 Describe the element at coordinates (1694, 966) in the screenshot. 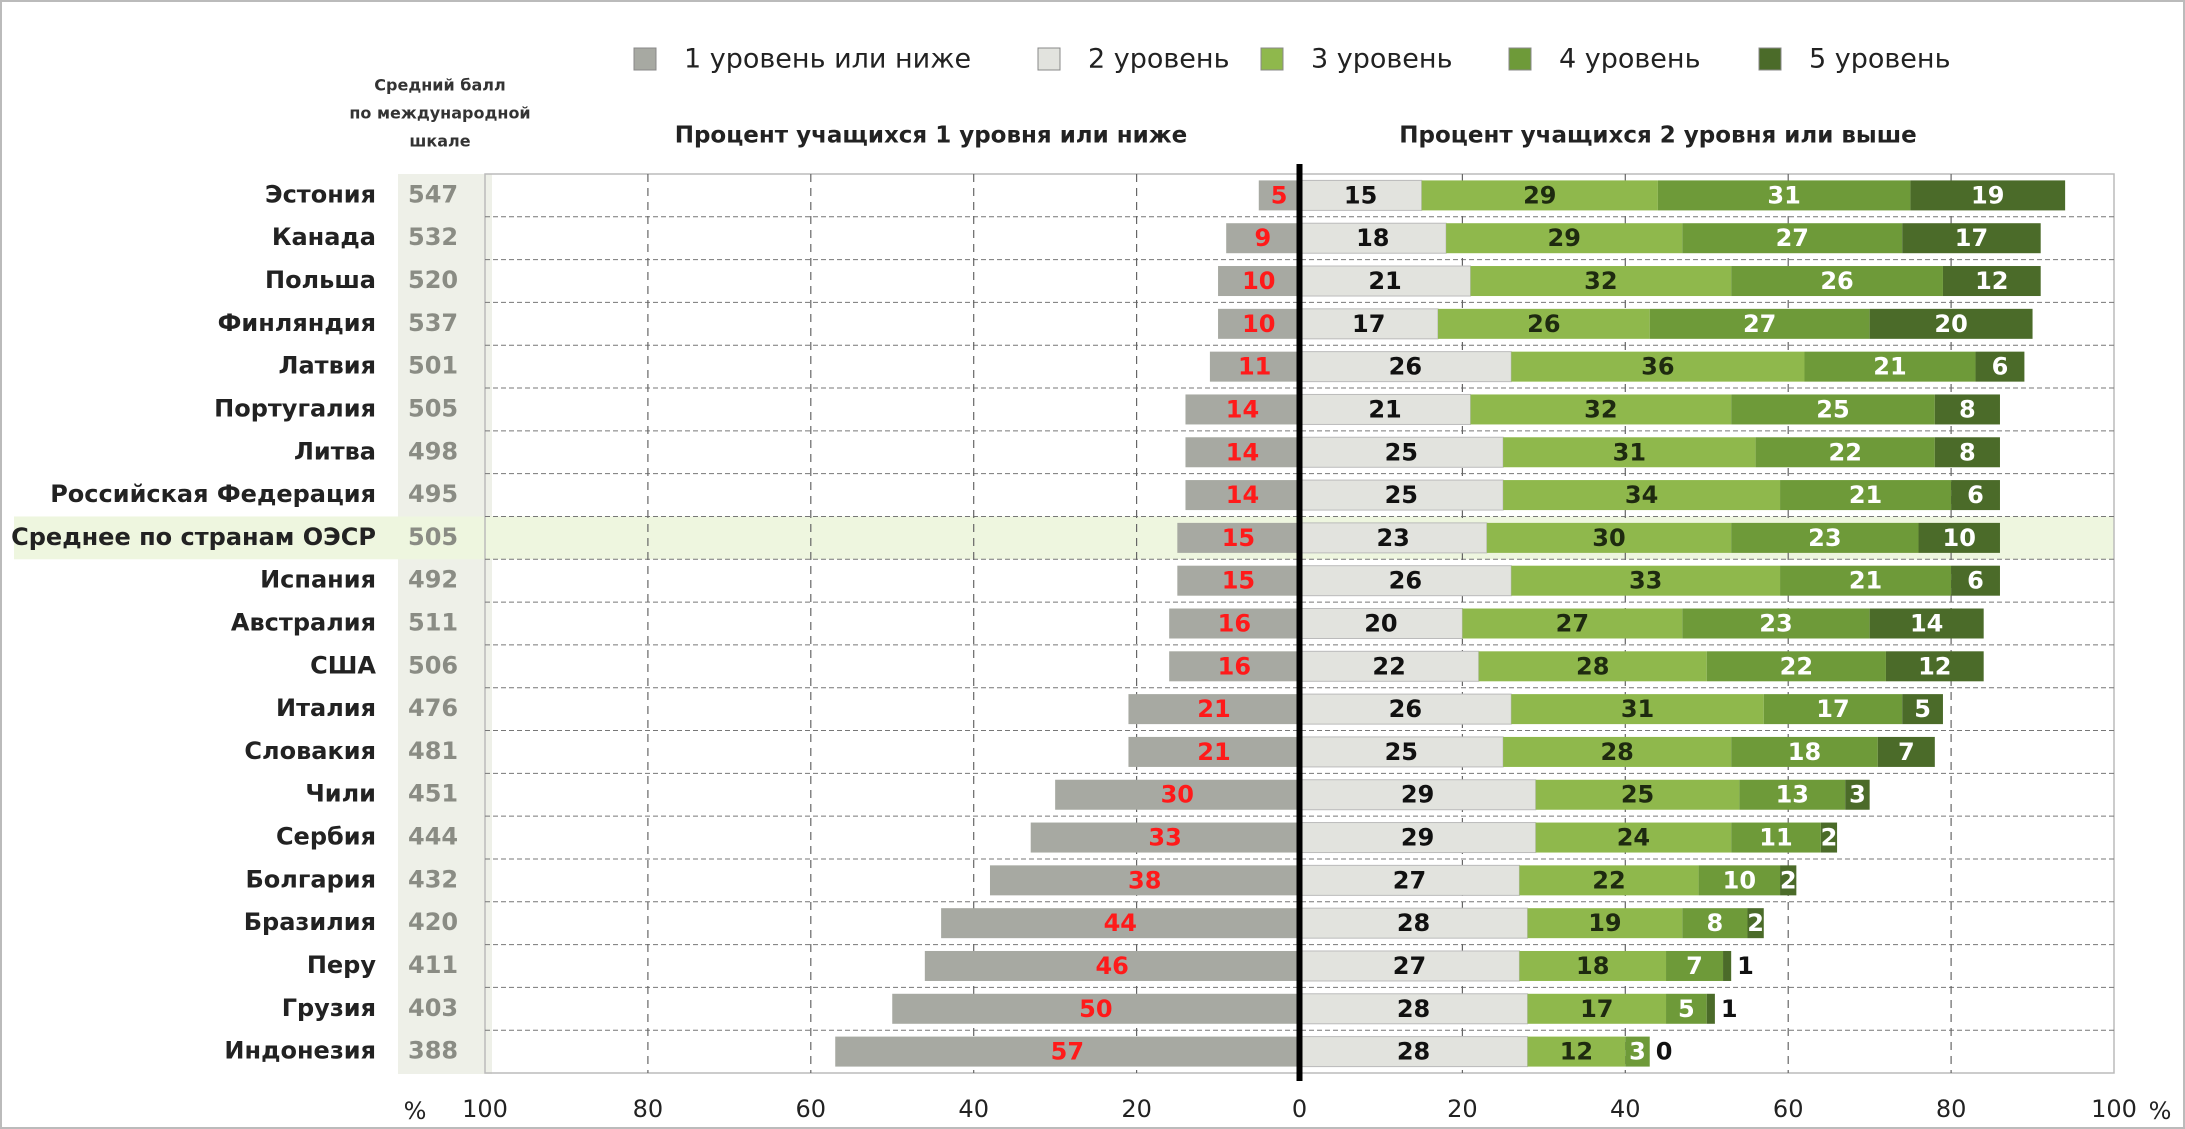

I see `value-label: 7` at that location.